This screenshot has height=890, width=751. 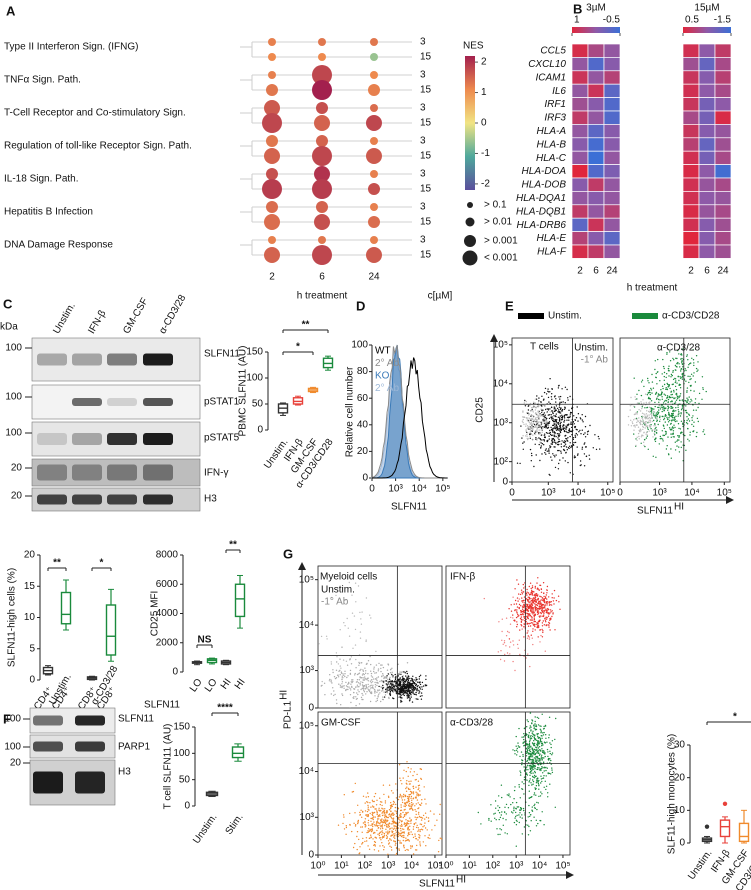 I want to click on x-tick-label: 10⁰, so click(x=445, y=866).